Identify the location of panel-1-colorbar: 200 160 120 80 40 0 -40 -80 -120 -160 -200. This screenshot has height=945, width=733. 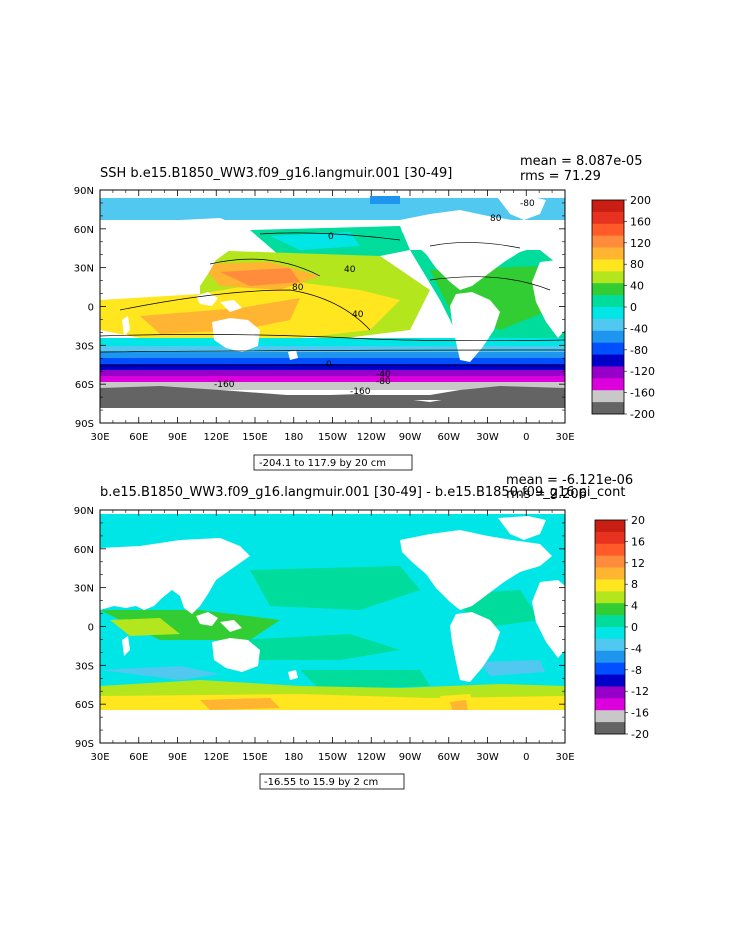
(623, 307).